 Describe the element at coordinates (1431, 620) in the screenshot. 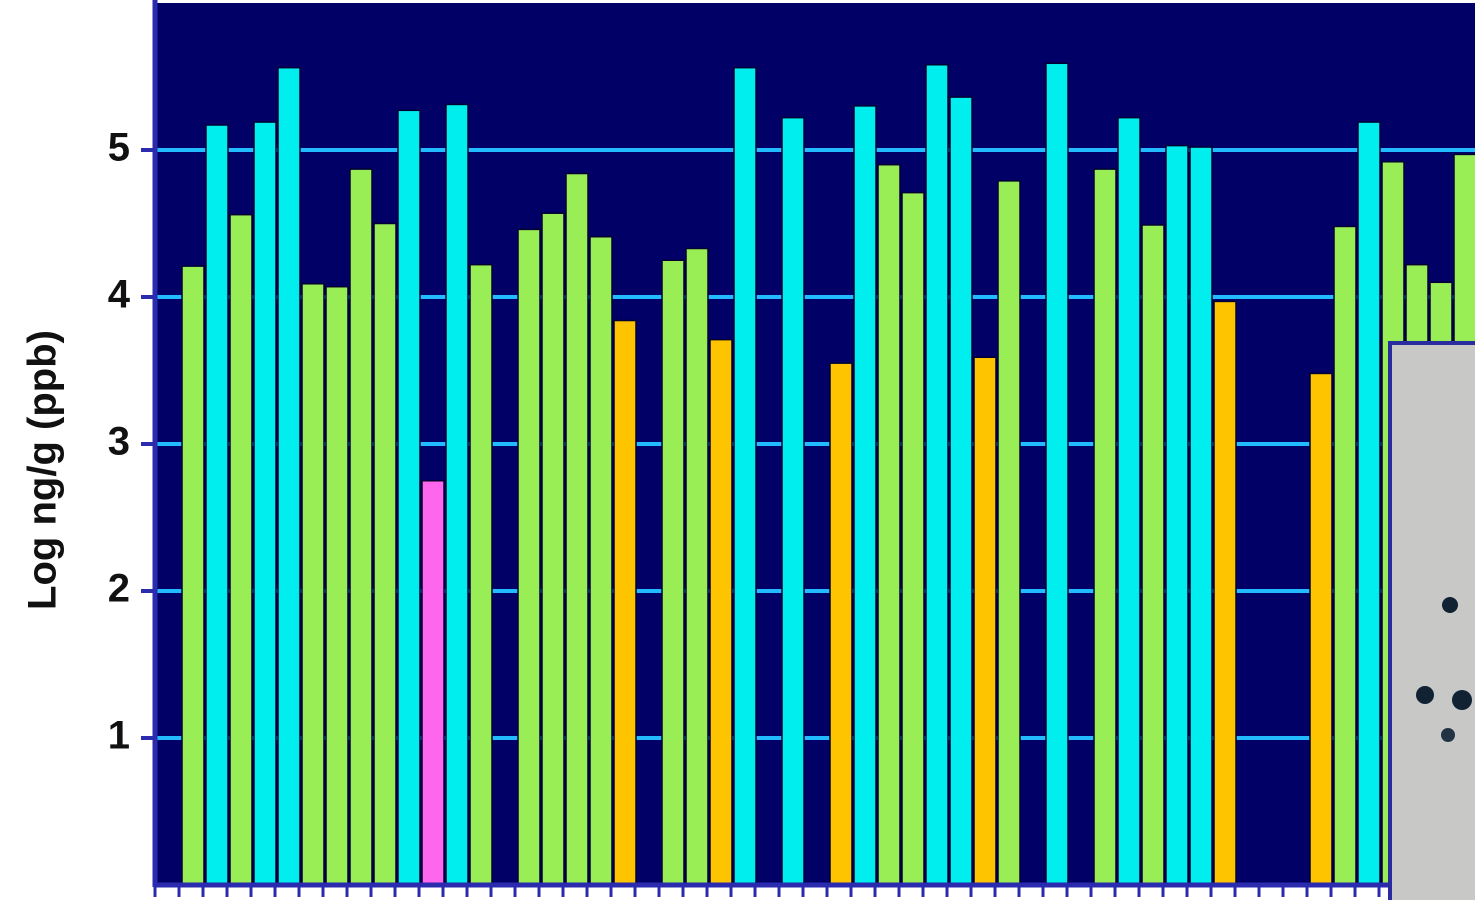

I see `inset-photo` at that location.